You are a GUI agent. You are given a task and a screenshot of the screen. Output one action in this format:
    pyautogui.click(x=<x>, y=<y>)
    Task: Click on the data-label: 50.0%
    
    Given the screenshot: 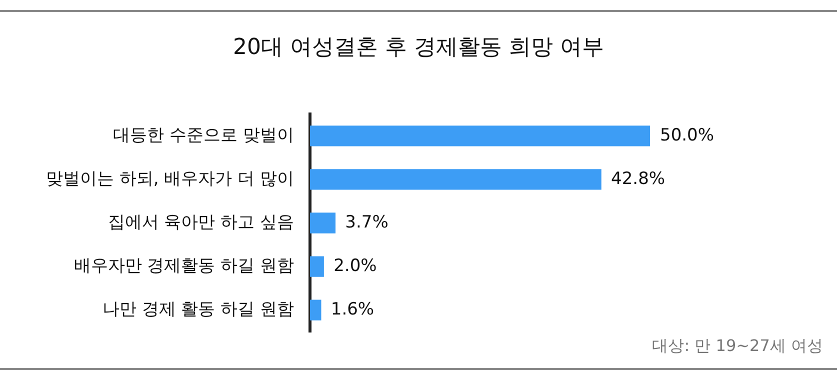 What is the action you would take?
    pyautogui.click(x=687, y=135)
    